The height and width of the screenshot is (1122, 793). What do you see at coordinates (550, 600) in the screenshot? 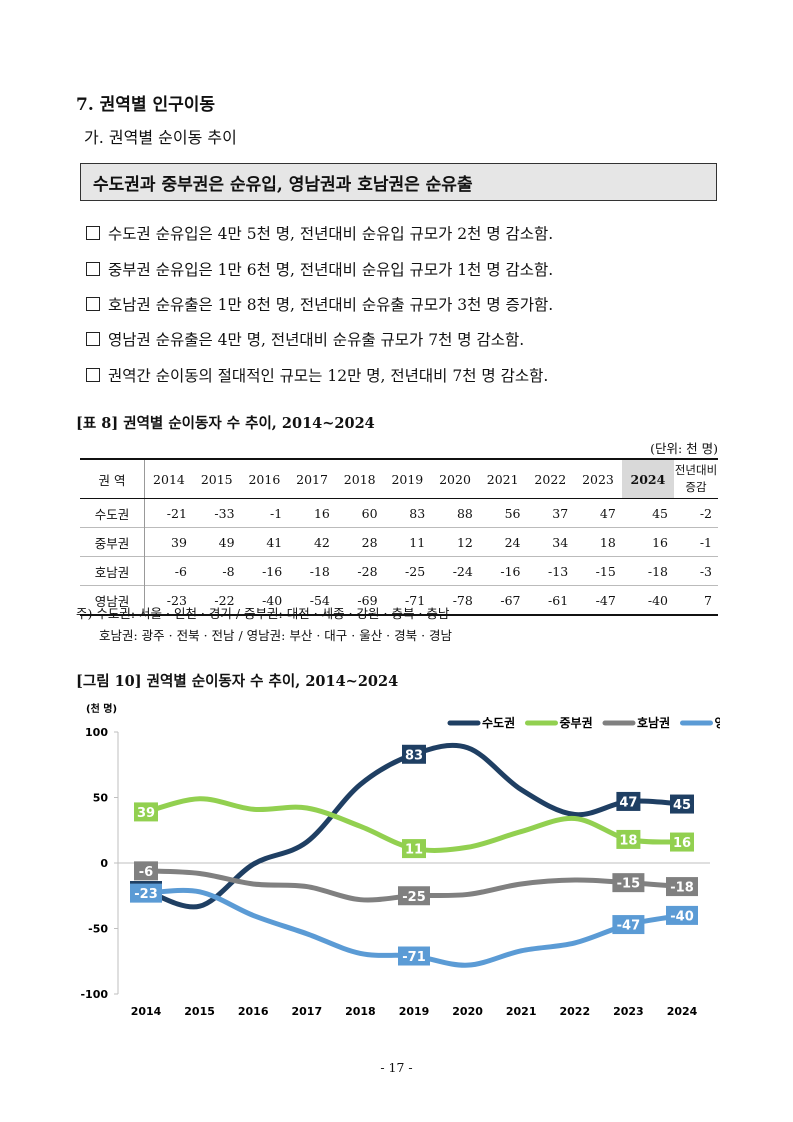
I see `table-cell: -61` at bounding box center [550, 600].